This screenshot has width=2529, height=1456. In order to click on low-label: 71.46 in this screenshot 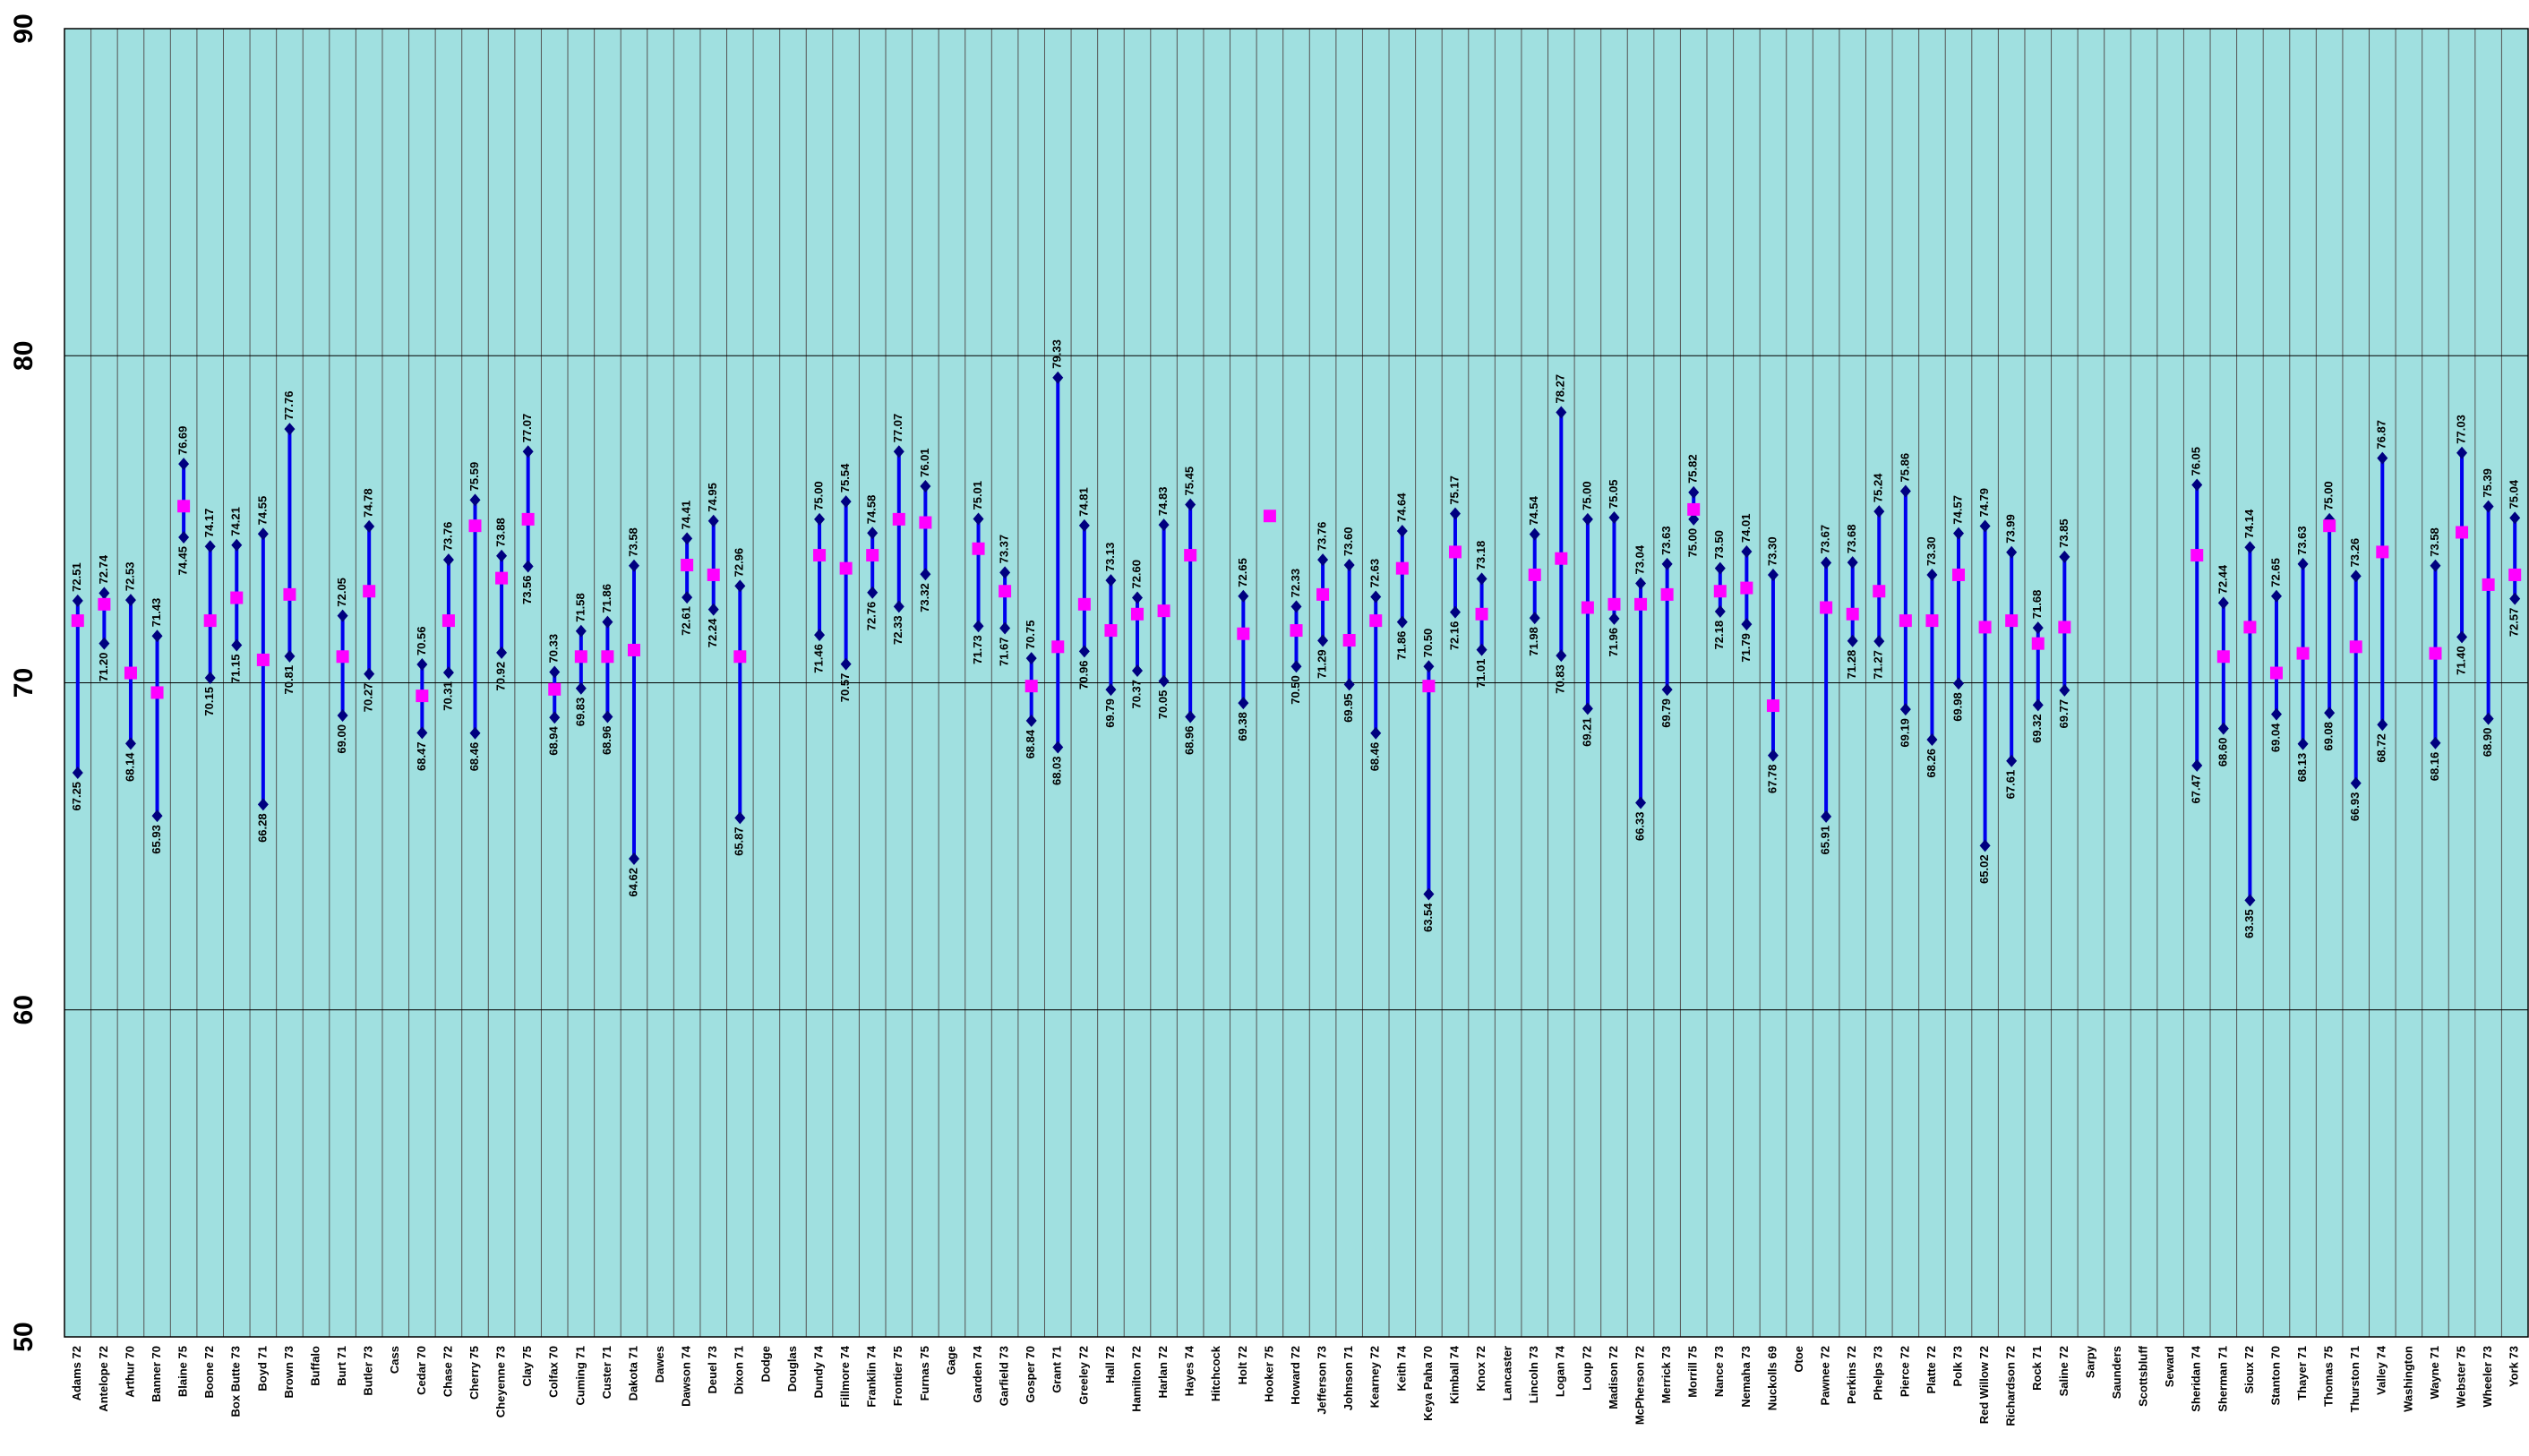, I will do `click(818, 658)`.